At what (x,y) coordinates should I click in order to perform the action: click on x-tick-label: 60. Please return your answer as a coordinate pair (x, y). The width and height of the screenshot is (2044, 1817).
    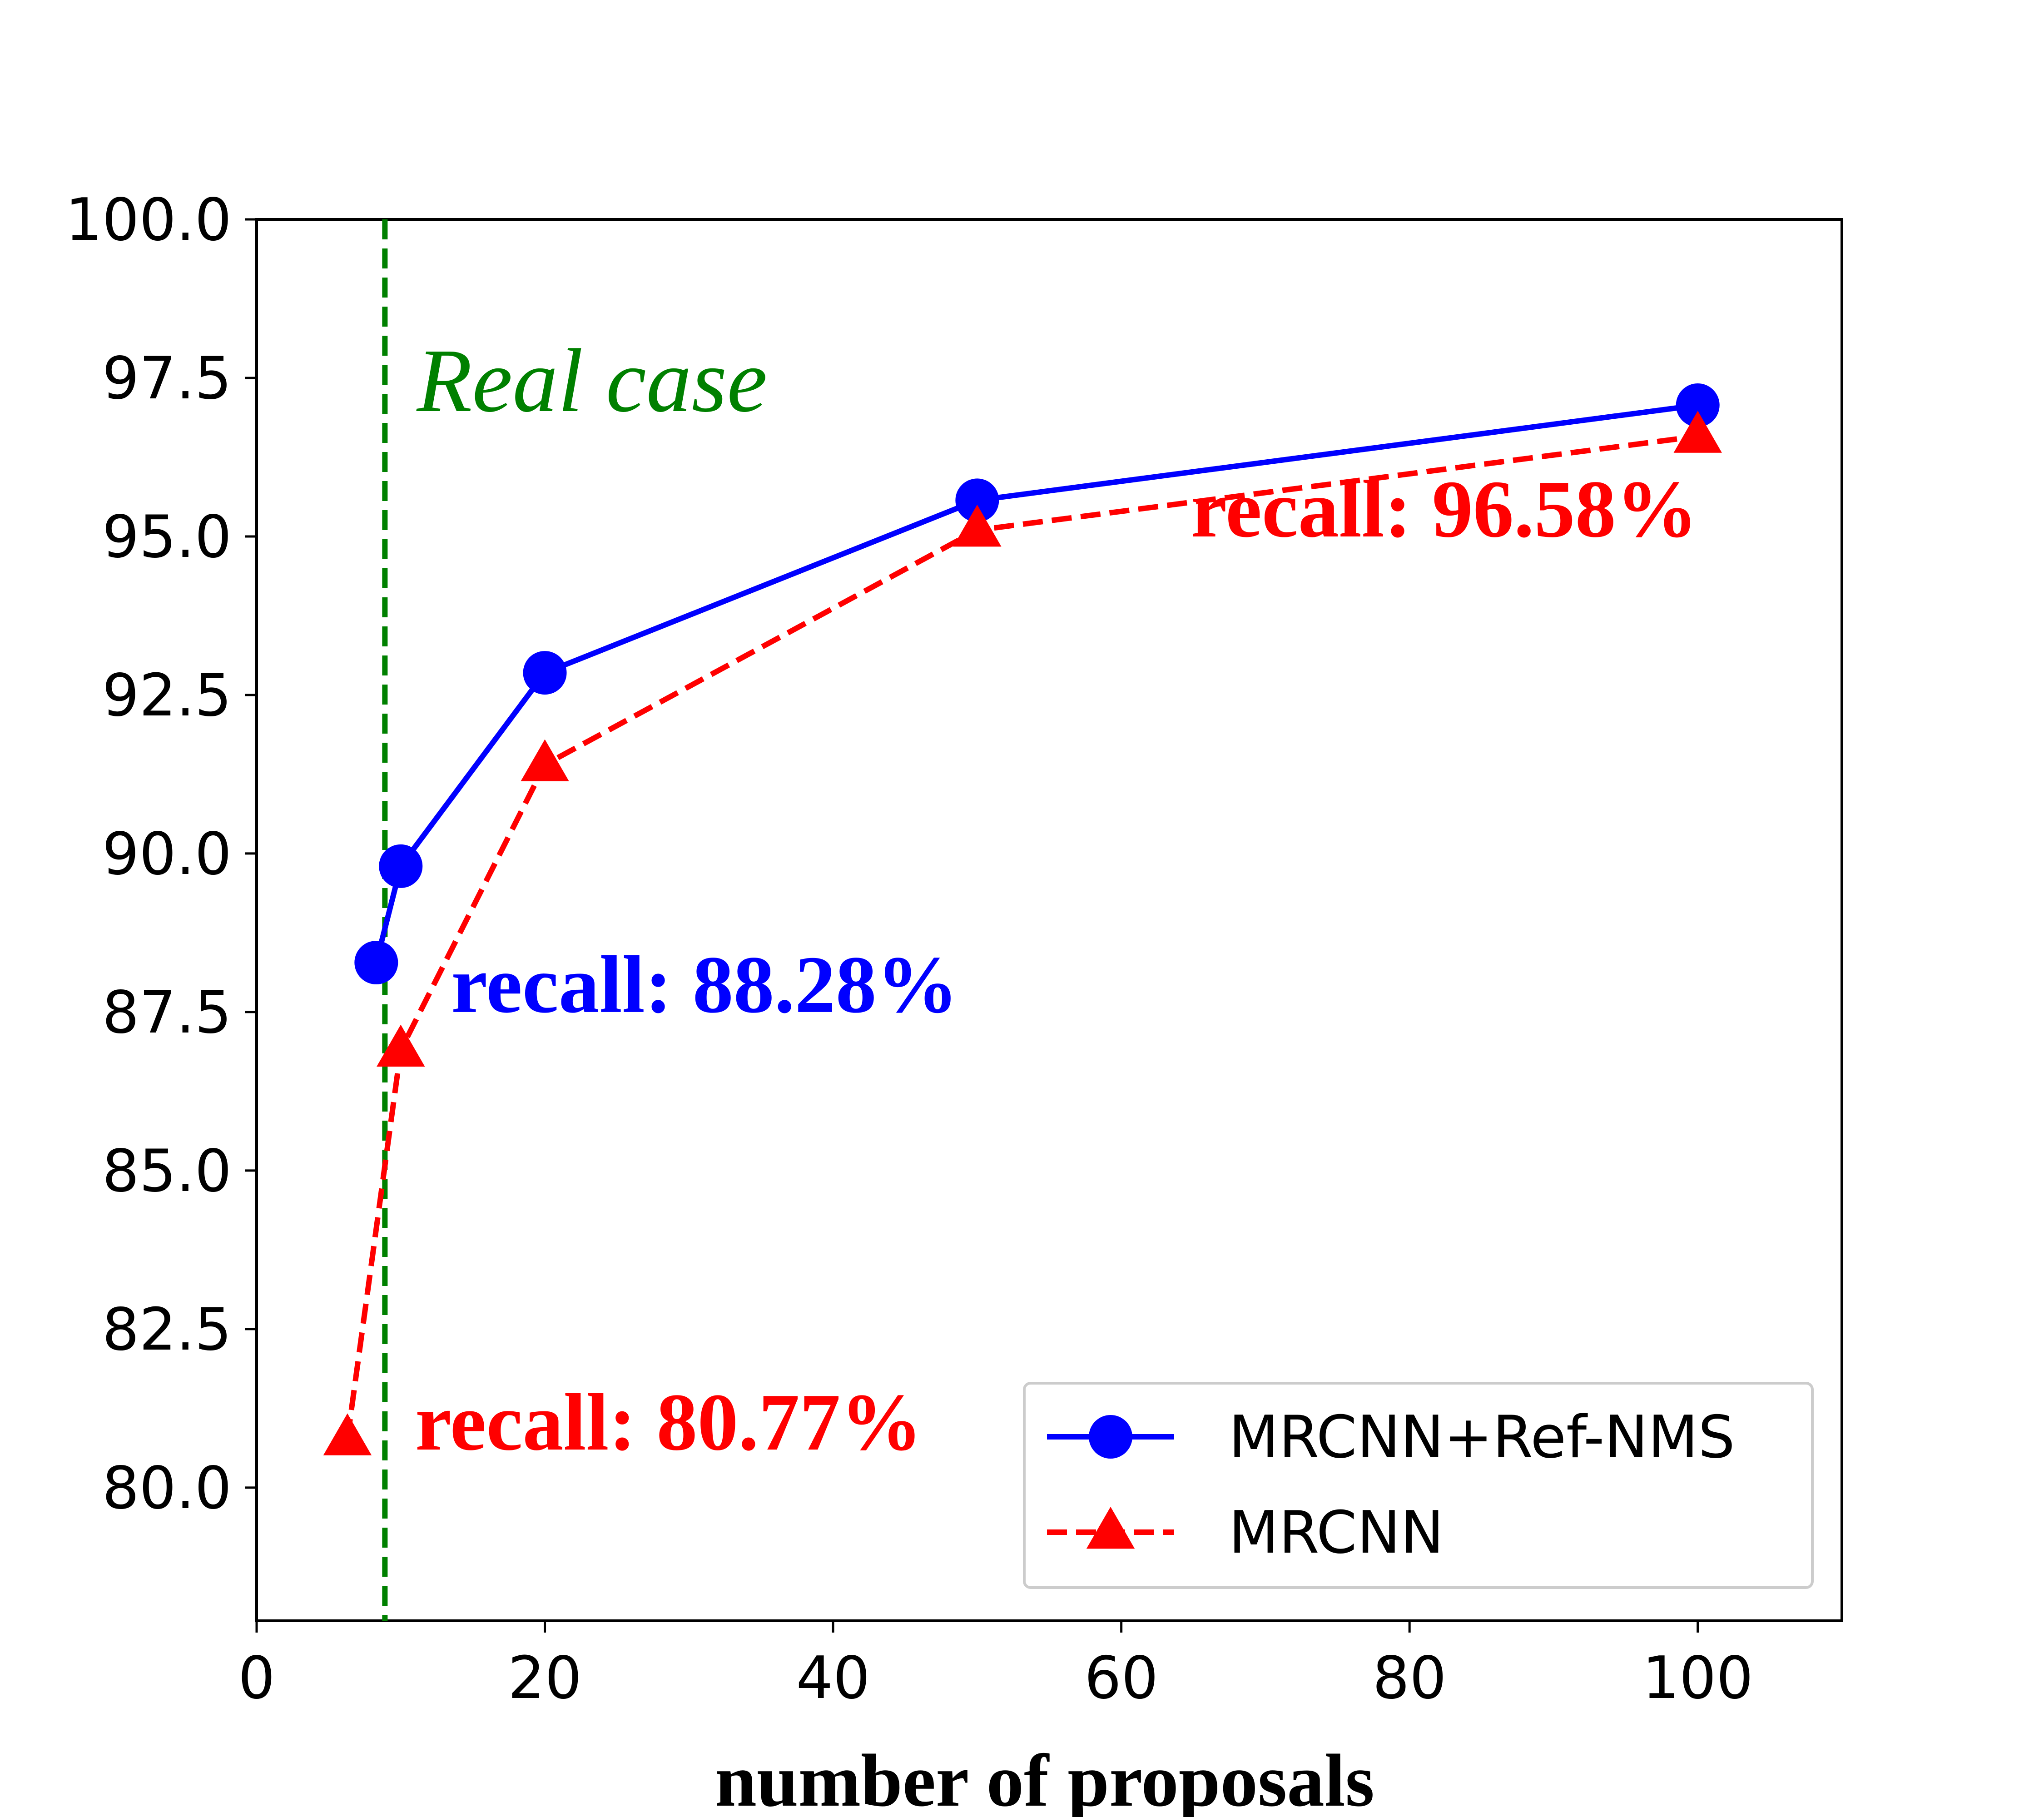
    Looking at the image, I should click on (1121, 1678).